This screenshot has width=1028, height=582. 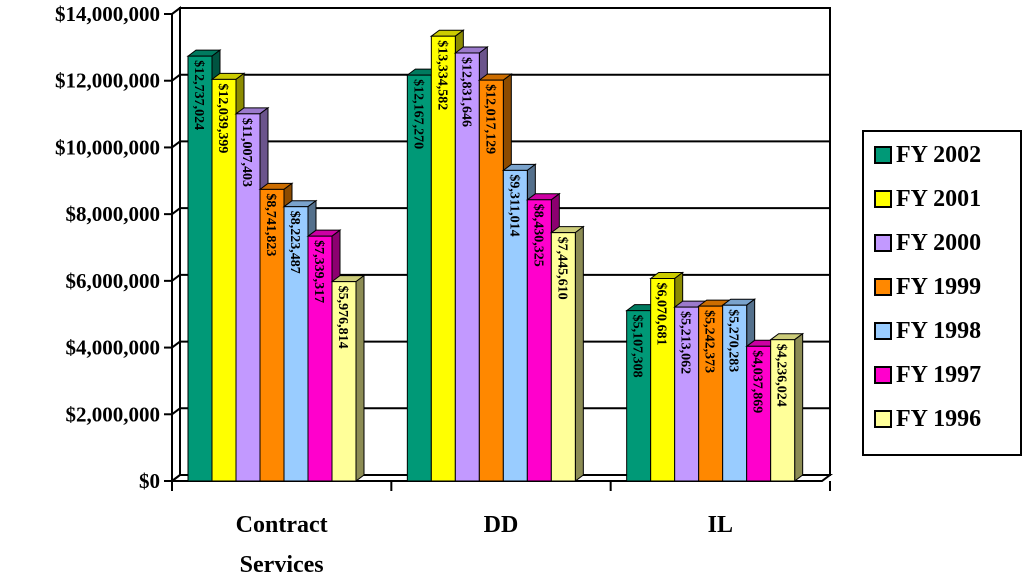 I want to click on bar-value-label: $12,167,270, so click(x=417, y=114).